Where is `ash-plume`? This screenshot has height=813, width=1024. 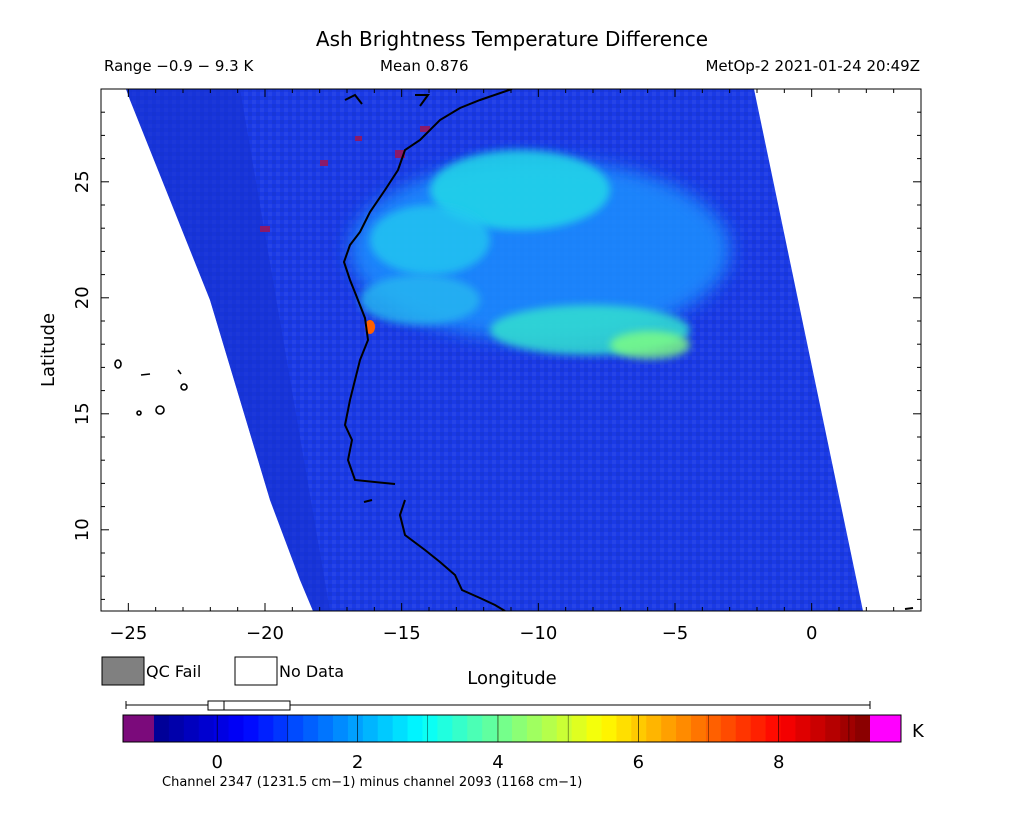
ash-plume is located at coordinates (495, 242).